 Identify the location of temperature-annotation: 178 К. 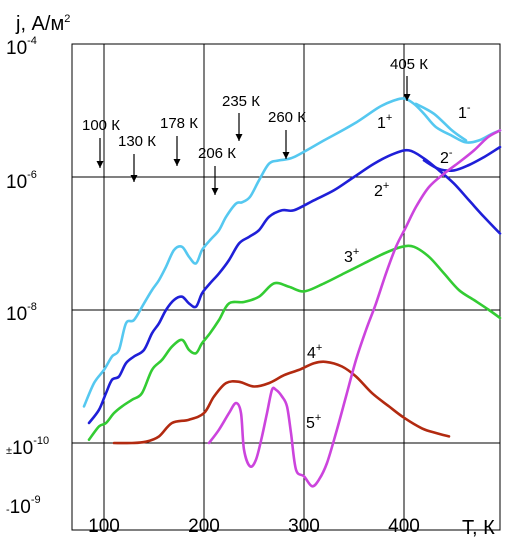
(179, 123).